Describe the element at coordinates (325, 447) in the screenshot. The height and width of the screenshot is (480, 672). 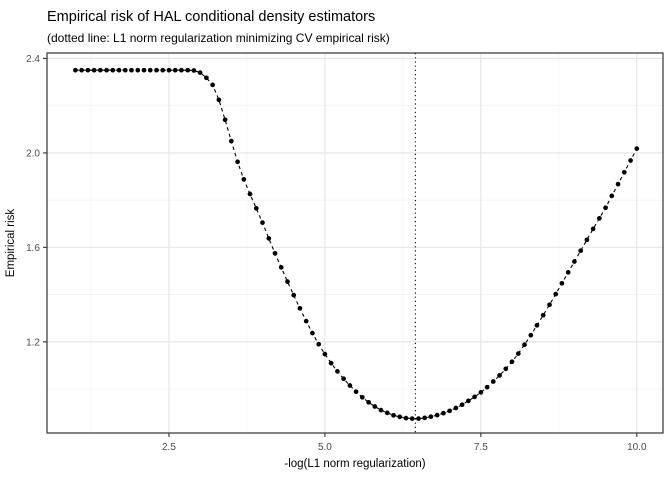
I see `x-tick-label: 5.0` at that location.